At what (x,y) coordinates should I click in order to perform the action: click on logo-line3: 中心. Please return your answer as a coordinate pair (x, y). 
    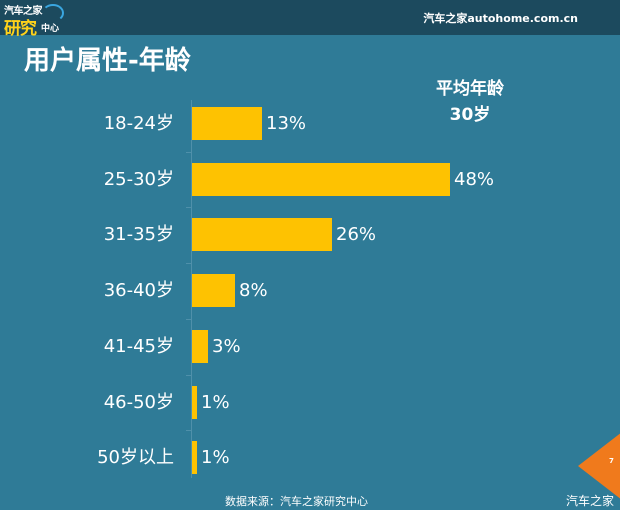
    Looking at the image, I should click on (50, 29).